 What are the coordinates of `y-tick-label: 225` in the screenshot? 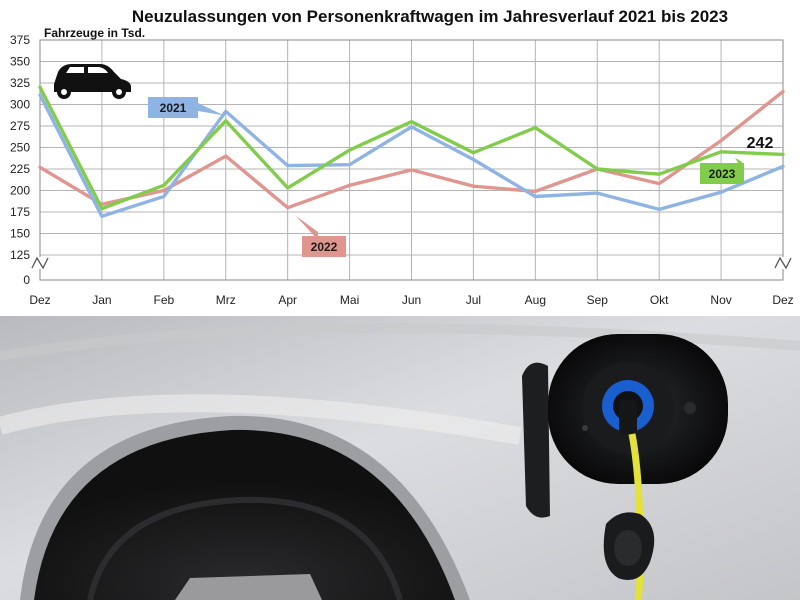 It's located at (20, 169).